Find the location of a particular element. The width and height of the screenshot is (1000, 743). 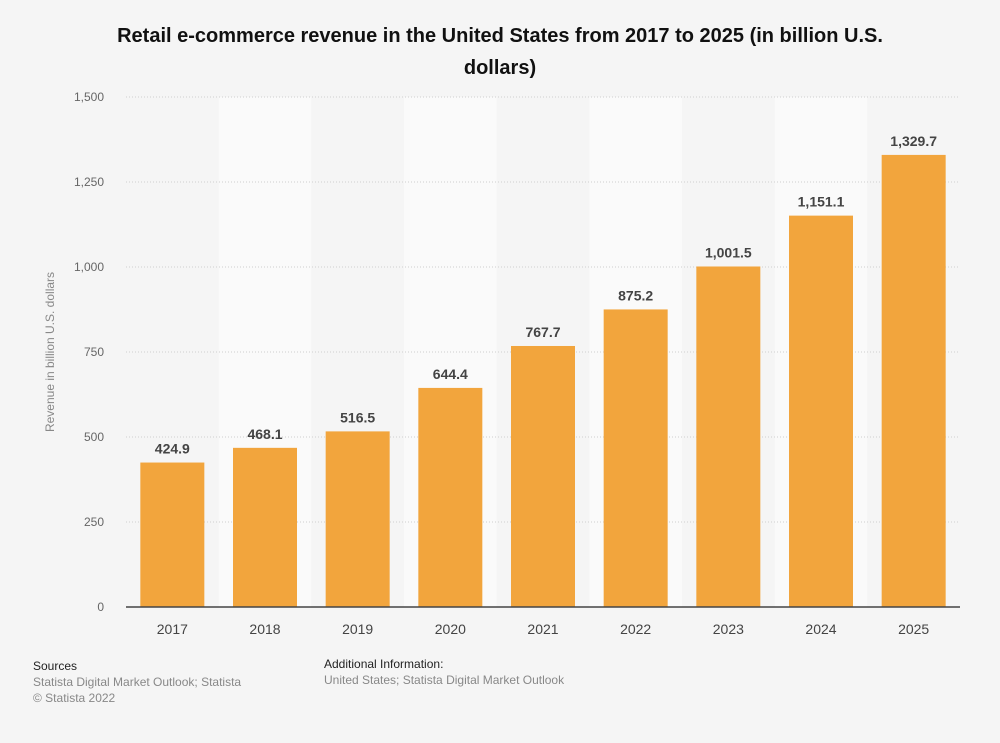

x-tick-label: 2021 is located at coordinates (542, 629).